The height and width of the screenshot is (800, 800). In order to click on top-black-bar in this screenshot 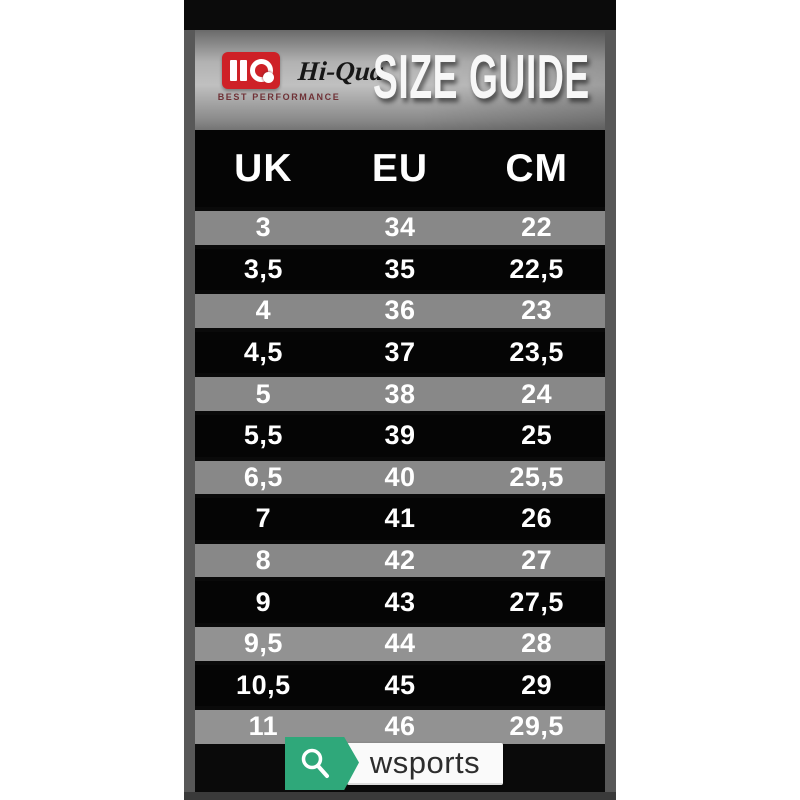, I will do `click(400, 15)`.